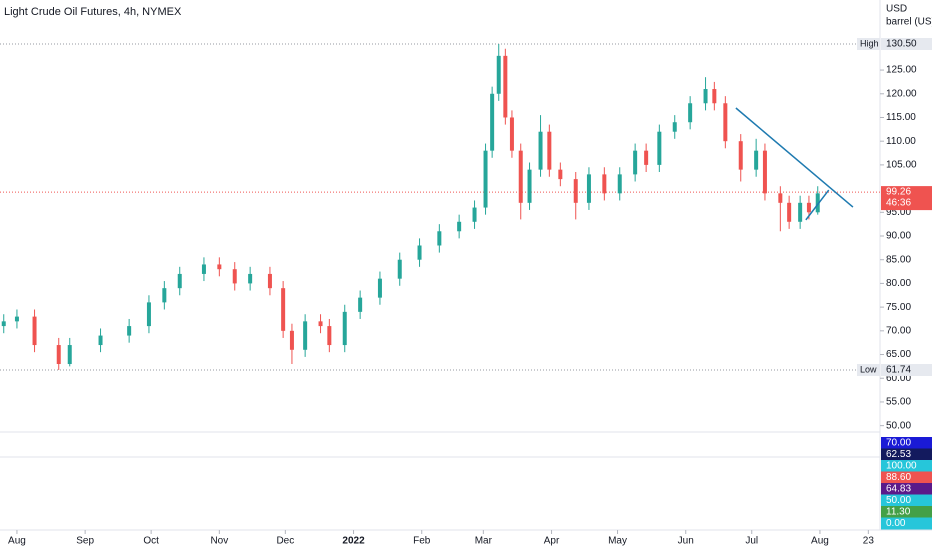 The height and width of the screenshot is (550, 932). Describe the element at coordinates (898, 370) in the screenshot. I see `marker-label: 61.74` at that location.